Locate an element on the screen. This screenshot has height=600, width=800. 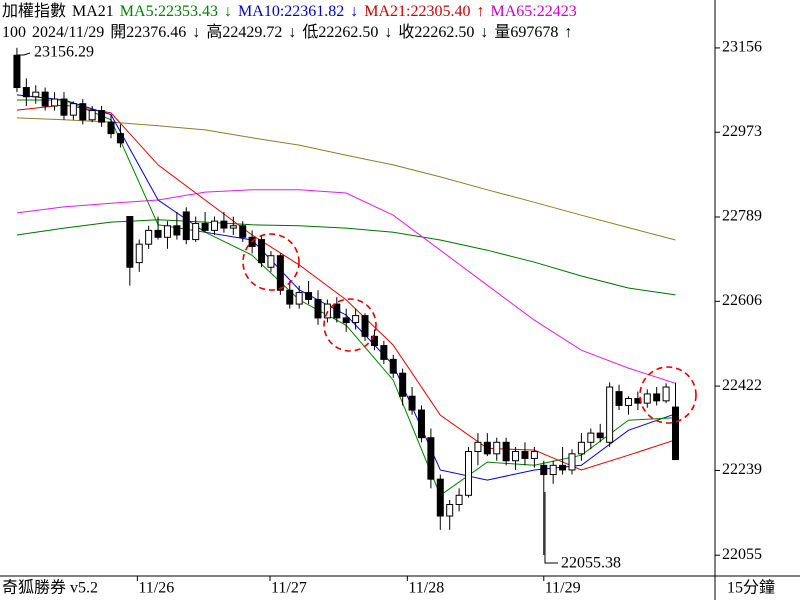
header-item: MA10:22361.82 is located at coordinates (291, 11).